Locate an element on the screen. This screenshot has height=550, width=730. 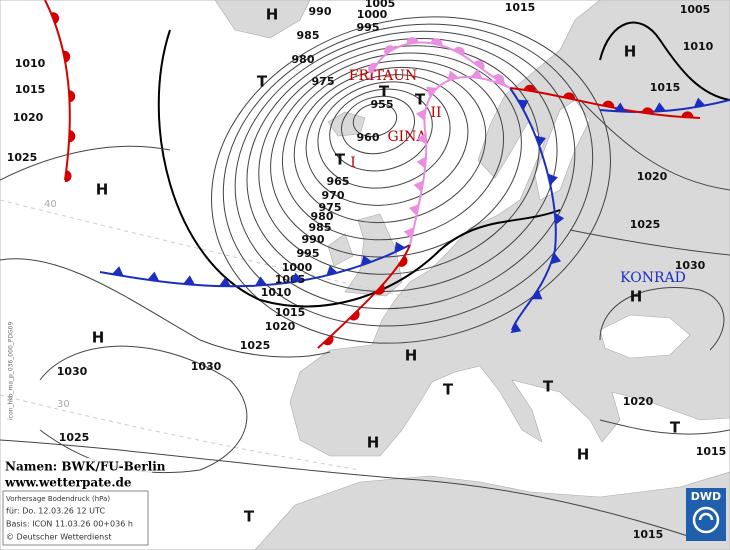
credits-bg is located at coordinates (77, 474).